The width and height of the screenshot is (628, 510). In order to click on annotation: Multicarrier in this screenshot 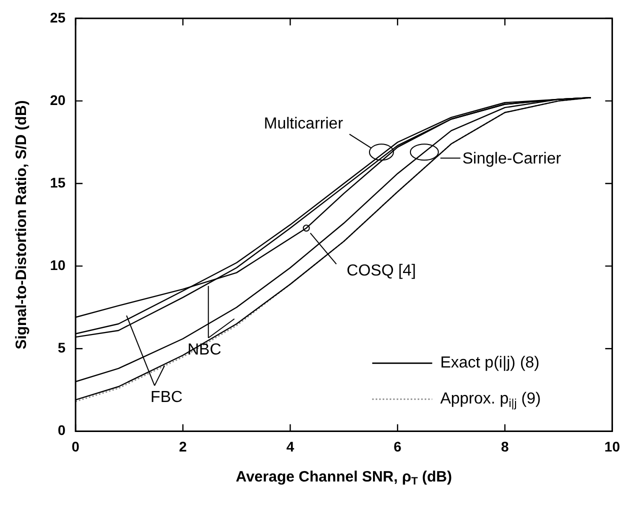, I will do `click(304, 124)`.